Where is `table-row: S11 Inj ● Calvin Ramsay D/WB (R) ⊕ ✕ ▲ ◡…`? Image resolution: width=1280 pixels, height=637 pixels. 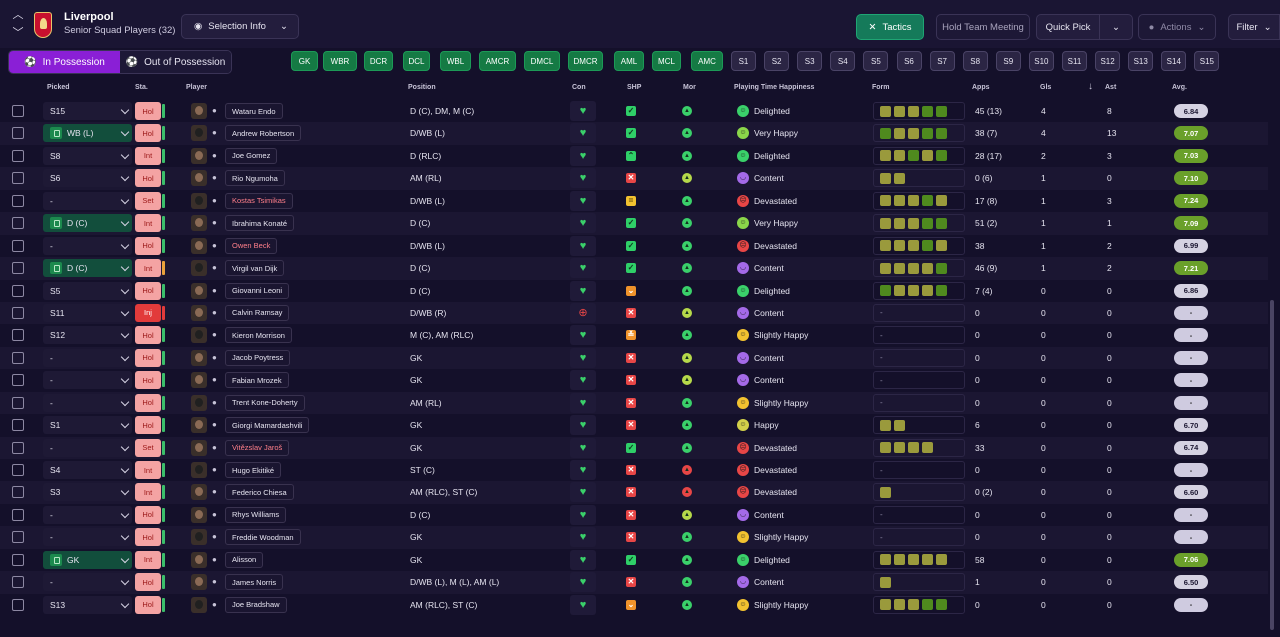 table-row: S11 Inj ● Calvin Ramsay D/WB (R) ⊕ ✕ ▲ ◡… is located at coordinates (634, 313).